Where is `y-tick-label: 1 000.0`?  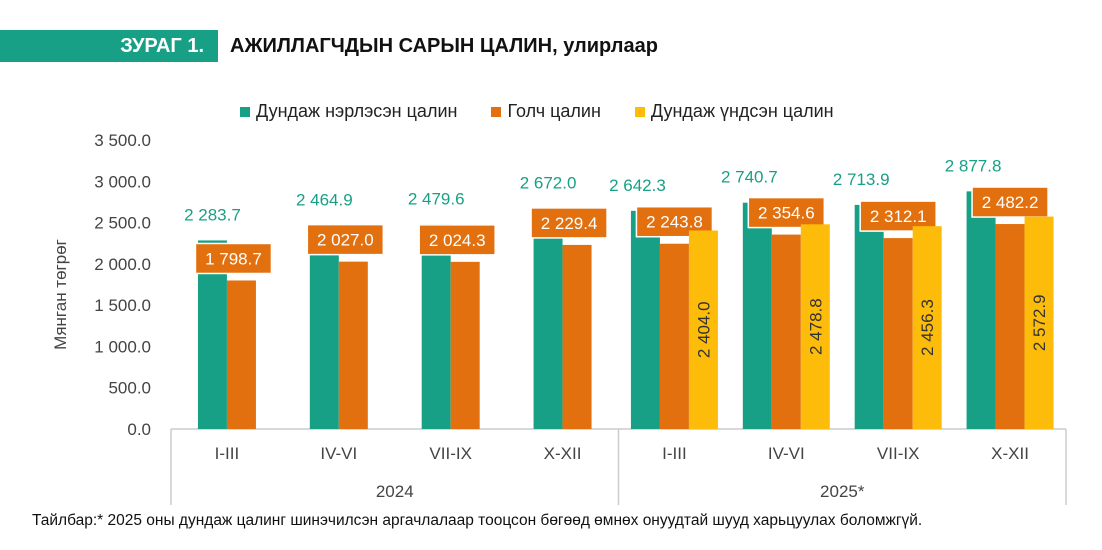 y-tick-label: 1 000.0 is located at coordinates (122, 346).